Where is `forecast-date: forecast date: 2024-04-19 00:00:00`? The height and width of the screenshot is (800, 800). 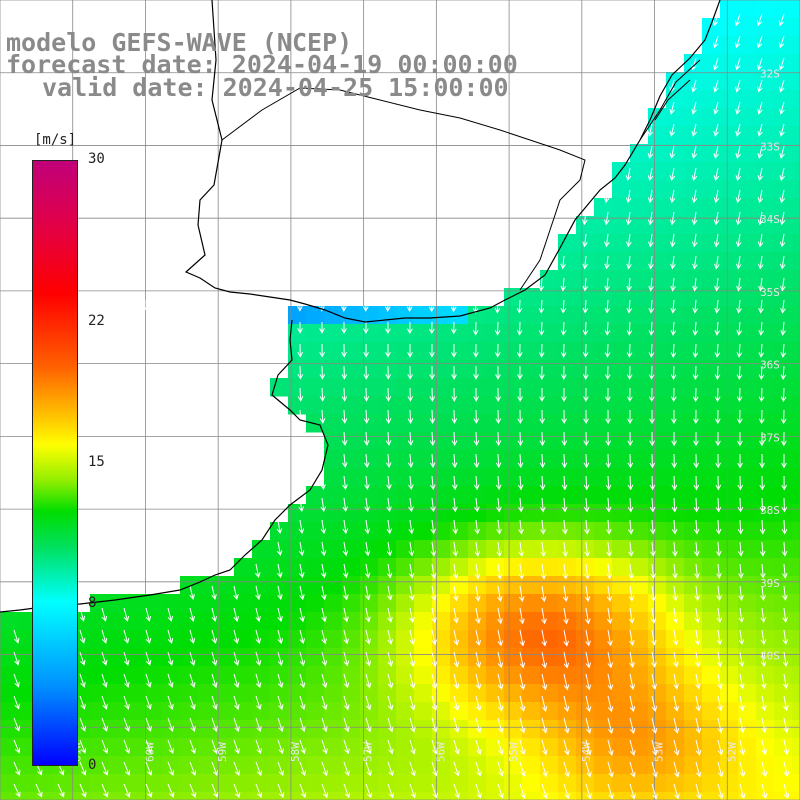
forecast-date: forecast date: 2024-04-19 00:00:00 is located at coordinates (262, 64).